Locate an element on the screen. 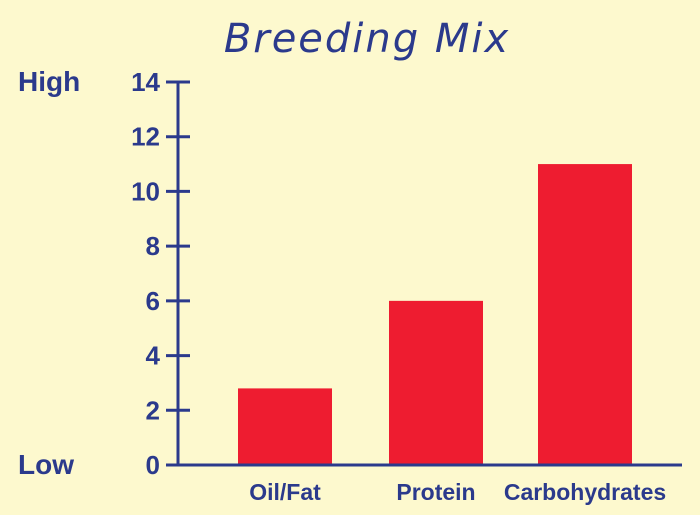 The image size is (700, 515). x-category-label: Carbohydrates is located at coordinates (585, 492).